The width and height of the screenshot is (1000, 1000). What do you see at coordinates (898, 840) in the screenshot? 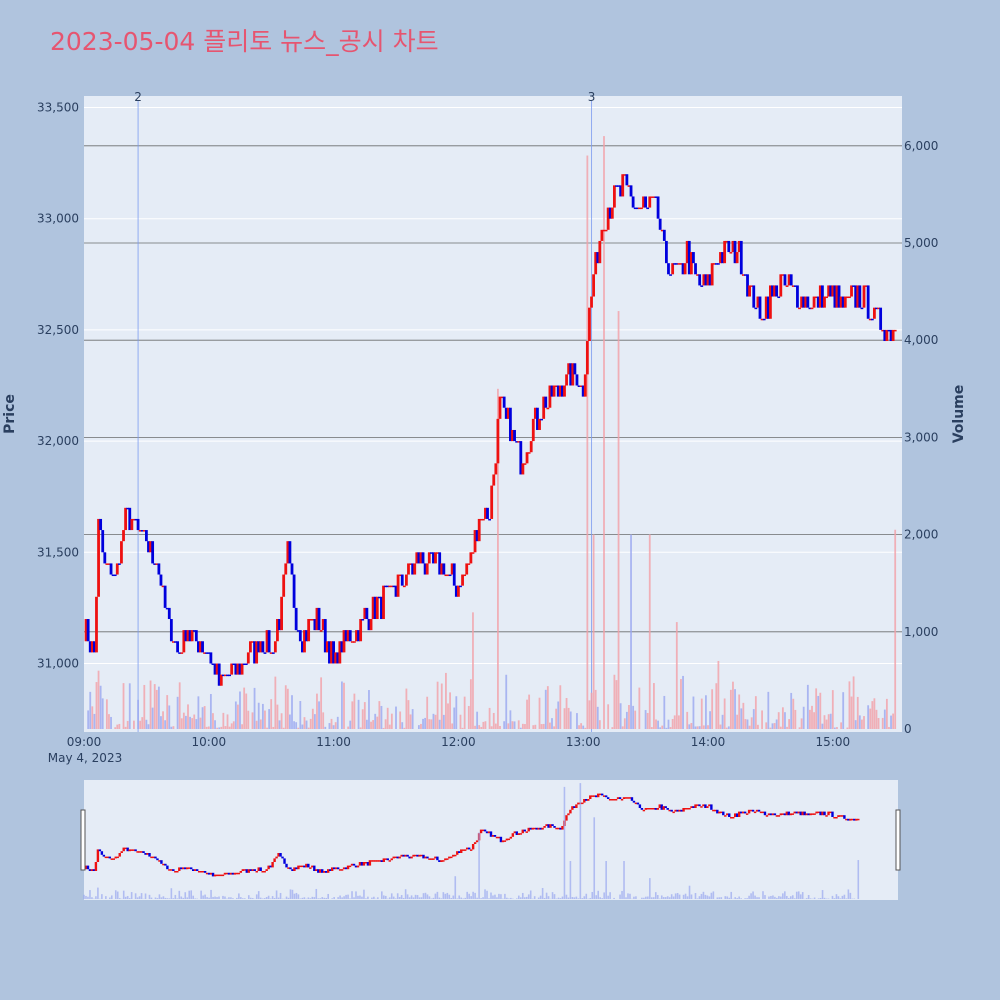
I see `range-slider-right-handle` at bounding box center [898, 840].